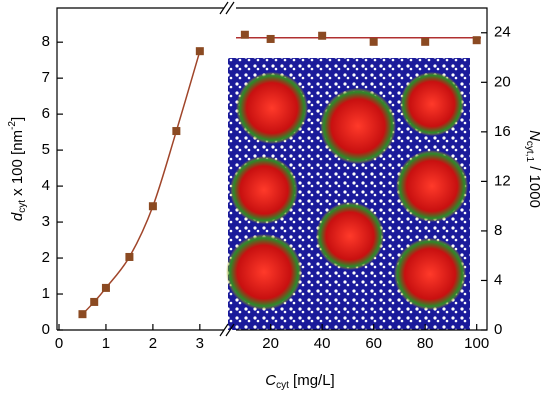 The height and width of the screenshot is (401, 550). I want to click on x-tick-label: 20, so click(270, 343).